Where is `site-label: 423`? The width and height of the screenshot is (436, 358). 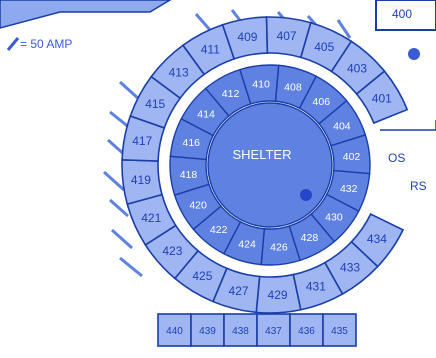 site-label: 423 is located at coordinates (172, 251).